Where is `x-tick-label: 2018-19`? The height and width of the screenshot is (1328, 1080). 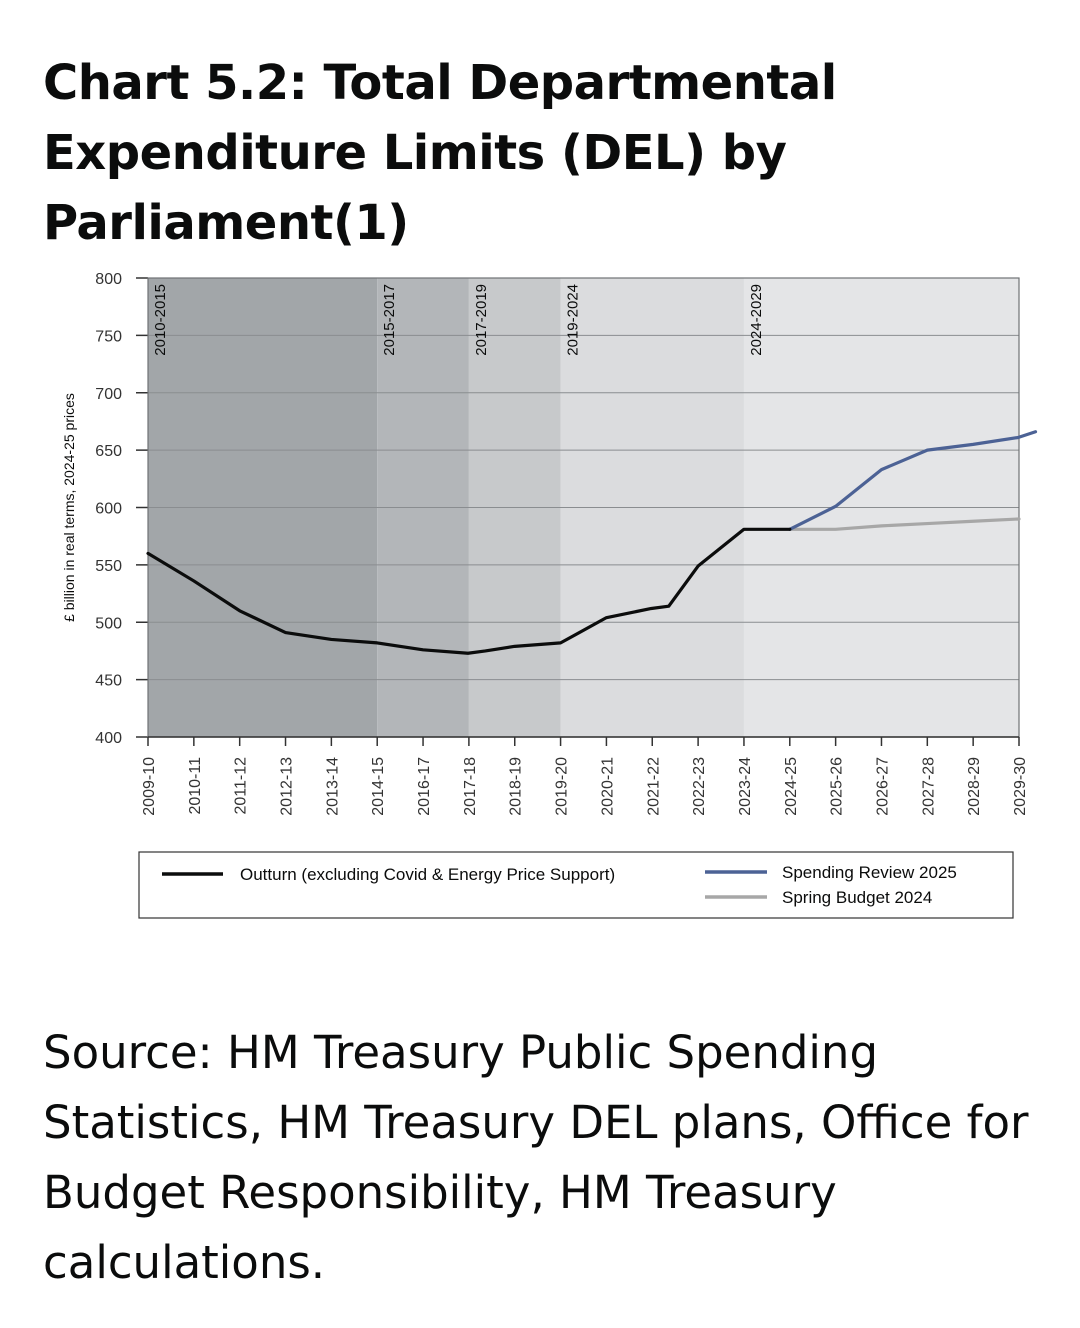 x-tick-label: 2018-19 is located at coordinates (516, 786).